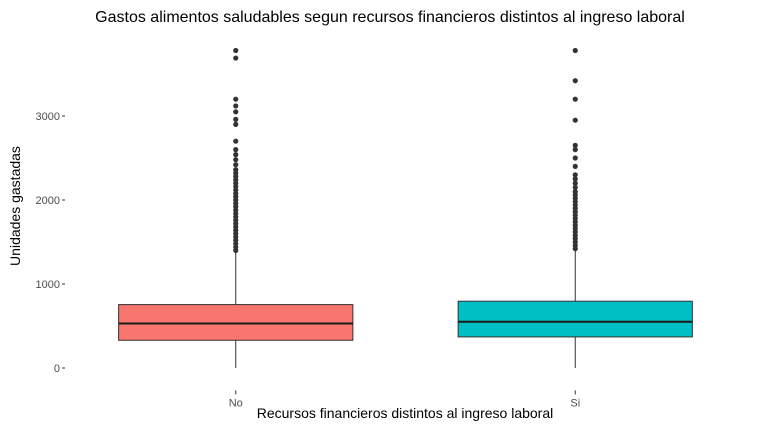 The height and width of the screenshot is (428, 757). Describe the element at coordinates (575, 403) in the screenshot. I see `x-tick-label: Si` at that location.